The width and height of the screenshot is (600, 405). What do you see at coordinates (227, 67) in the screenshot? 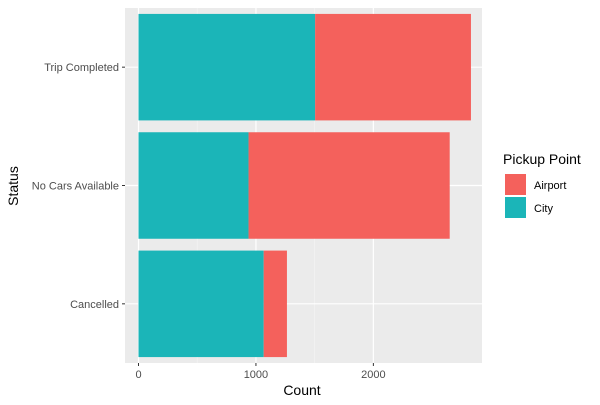
I see `bar-city-trip-completed` at bounding box center [227, 67].